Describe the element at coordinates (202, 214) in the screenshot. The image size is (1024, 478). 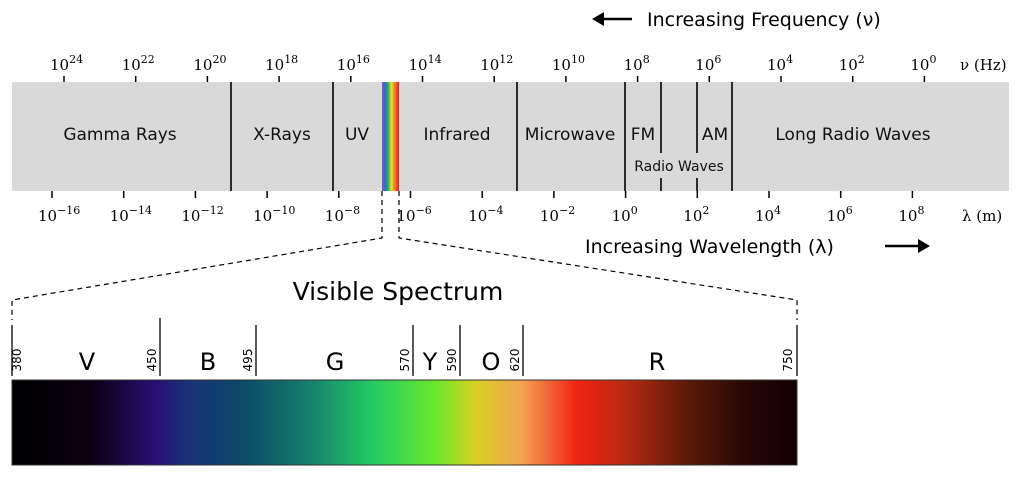
I see `wavelength-tick-label: 10⁻¹²` at that location.